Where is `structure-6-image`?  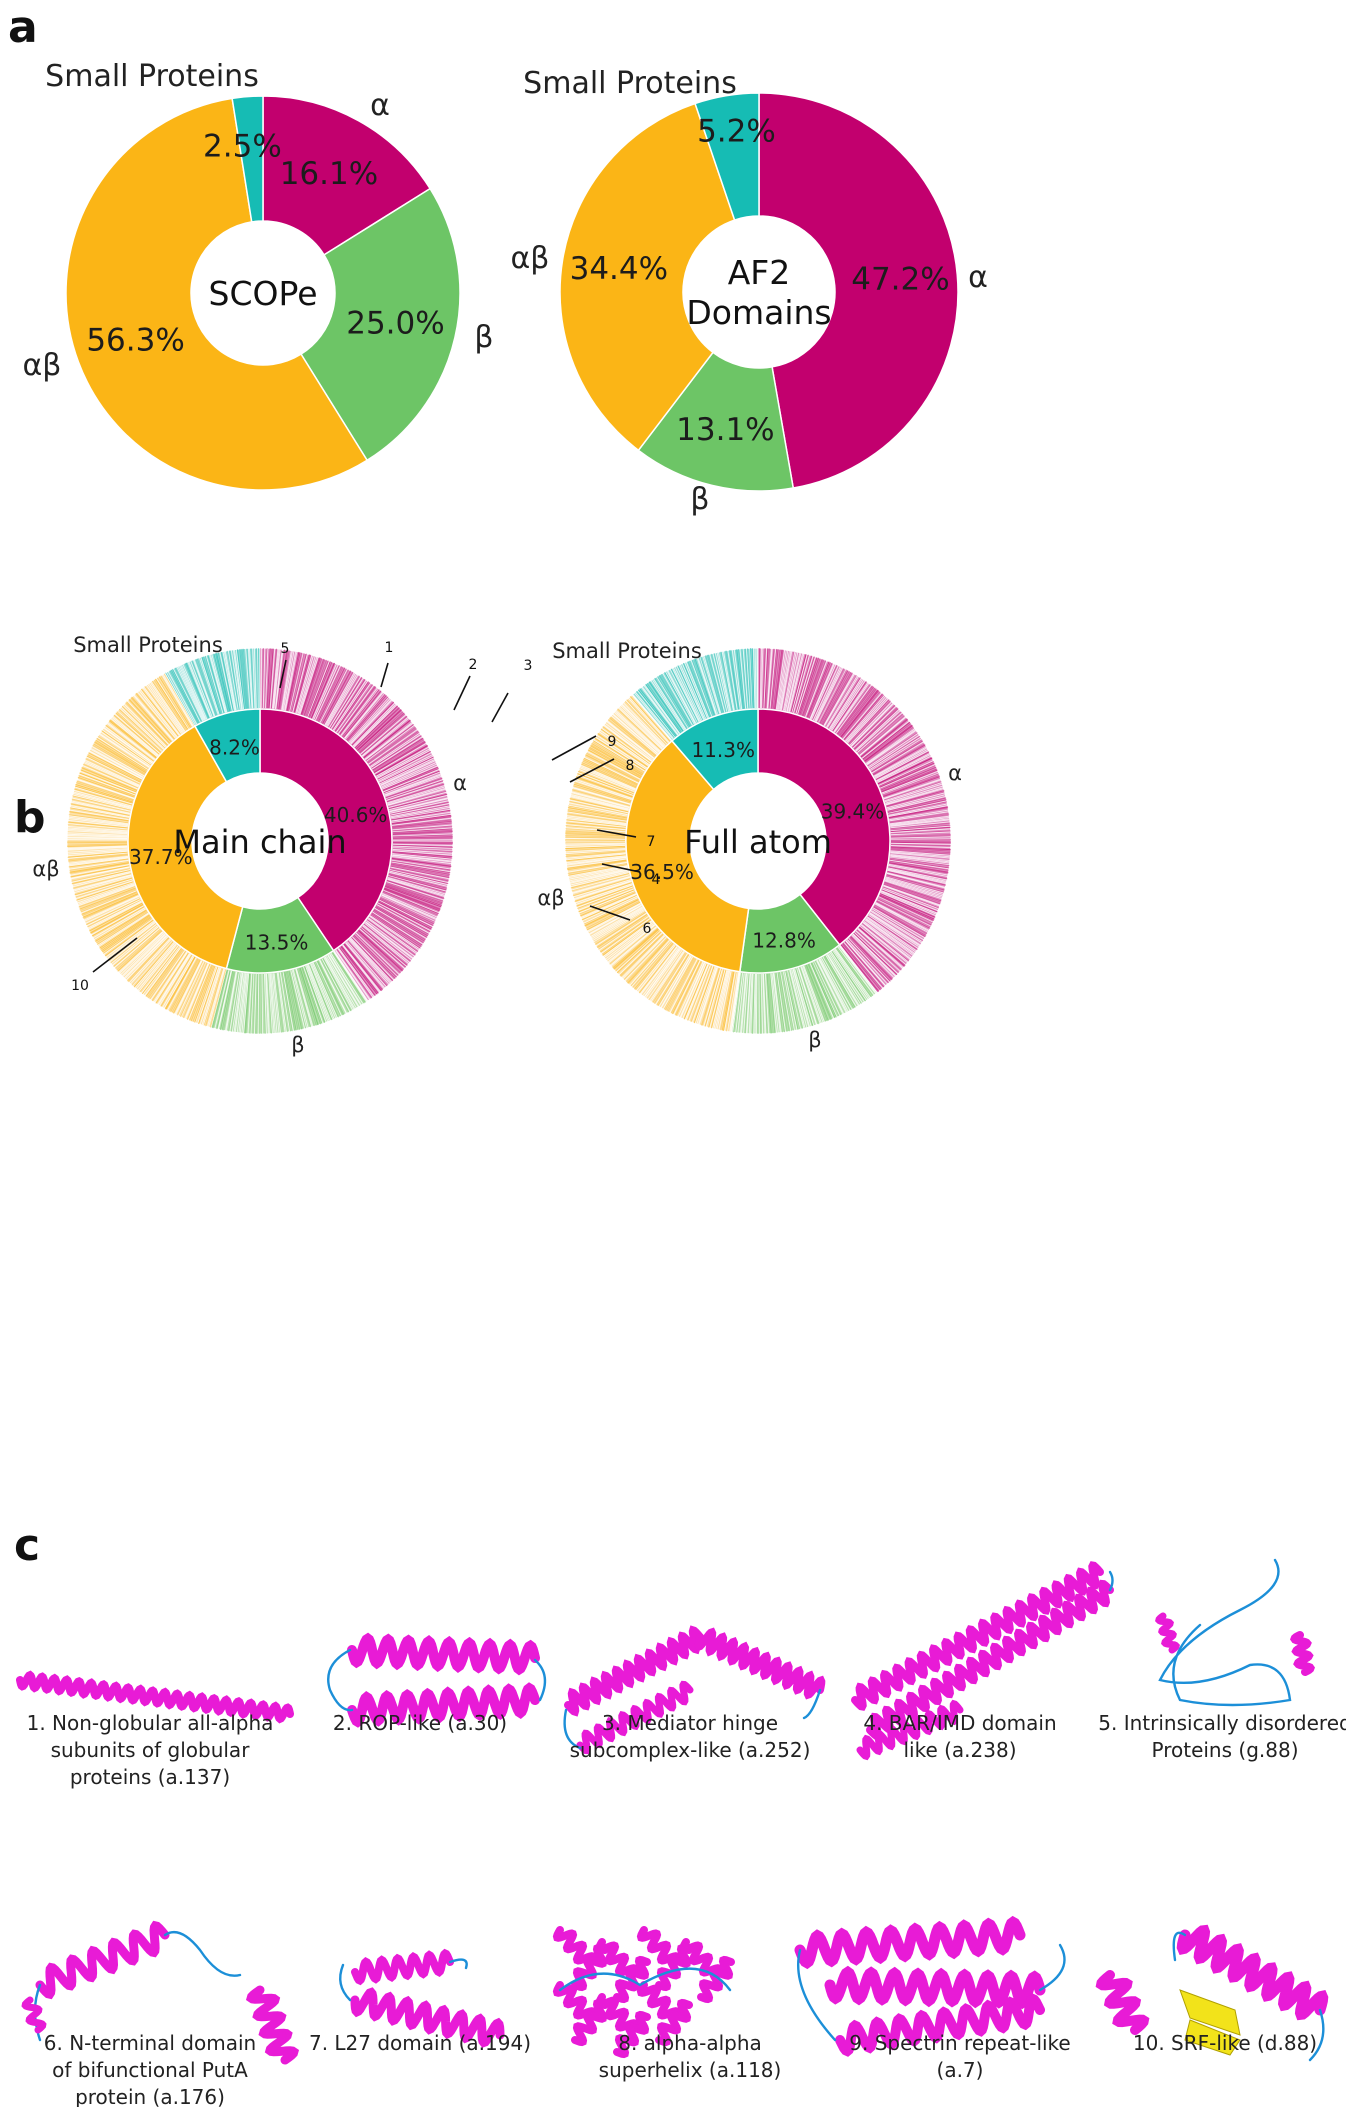 structure-6-image is located at coordinates (160, 1992).